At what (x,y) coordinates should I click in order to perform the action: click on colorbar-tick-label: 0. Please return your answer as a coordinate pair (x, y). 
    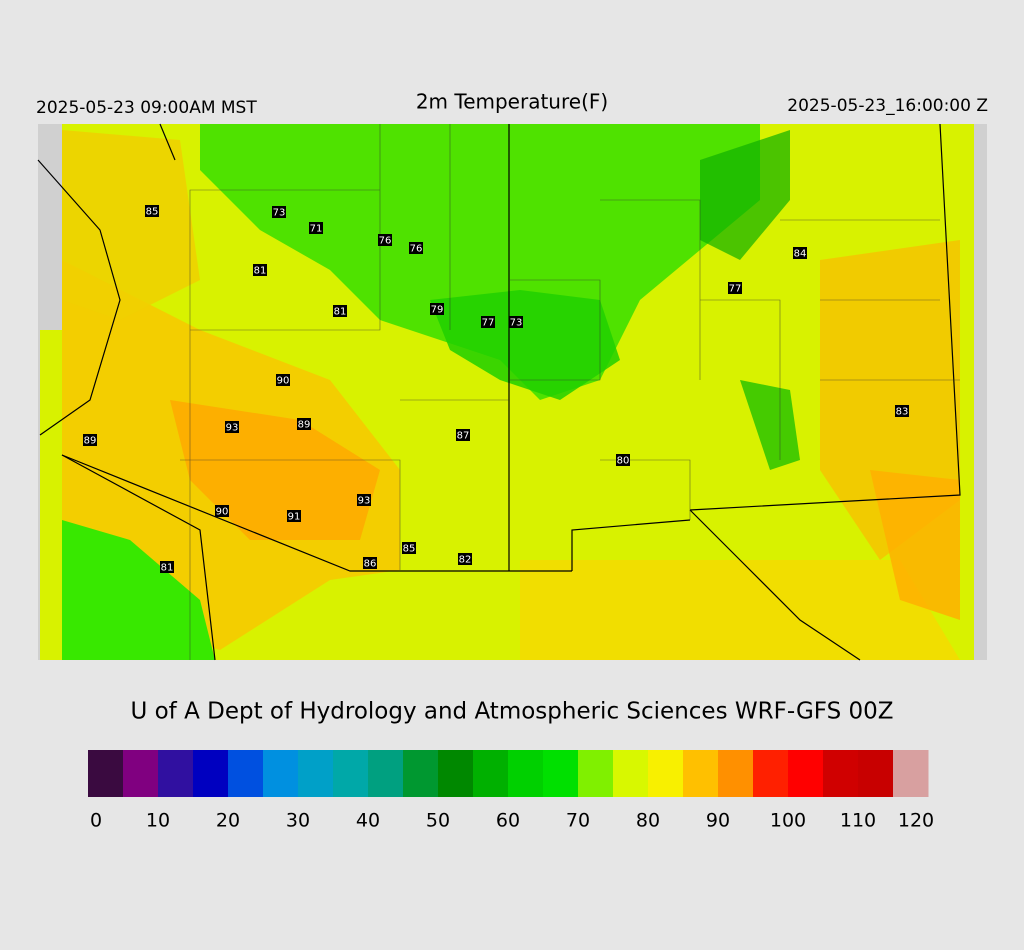
    Looking at the image, I should click on (96, 821).